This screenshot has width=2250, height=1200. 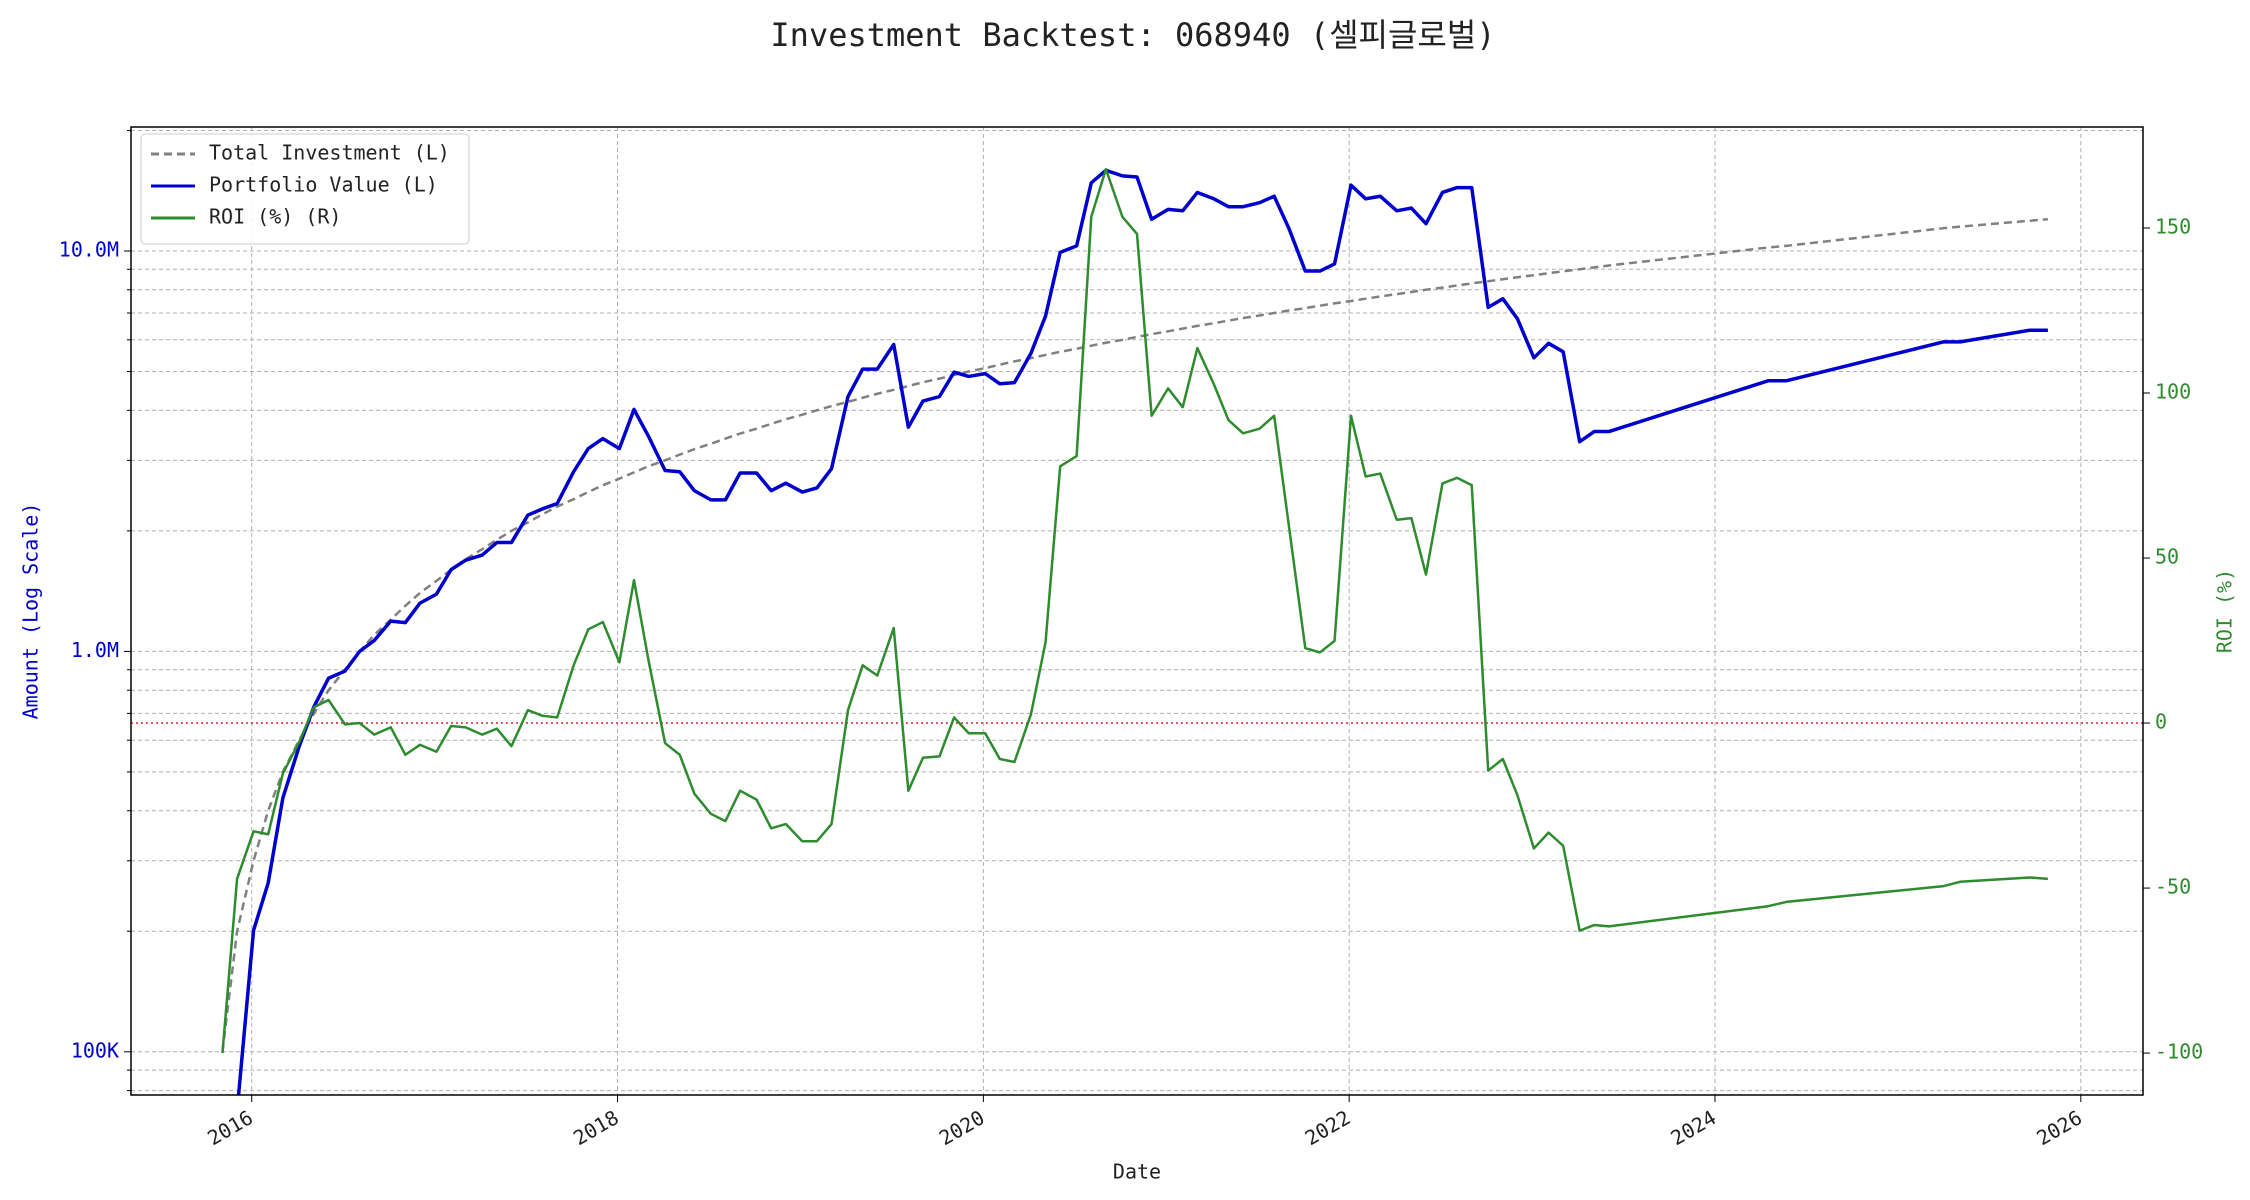 What do you see at coordinates (95, 1050) in the screenshot?
I see `y-tick-label: 100K` at bounding box center [95, 1050].